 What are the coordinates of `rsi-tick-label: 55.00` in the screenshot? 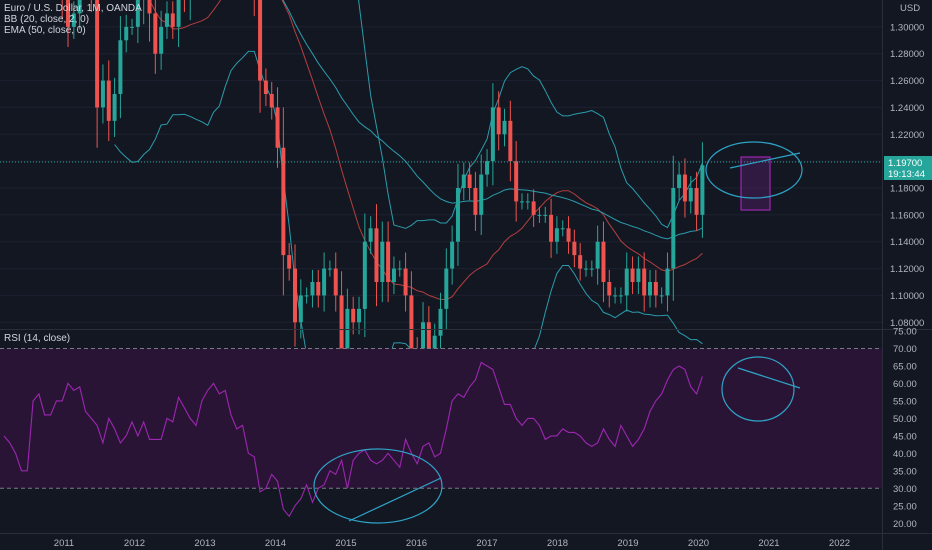 It's located at (905, 401).